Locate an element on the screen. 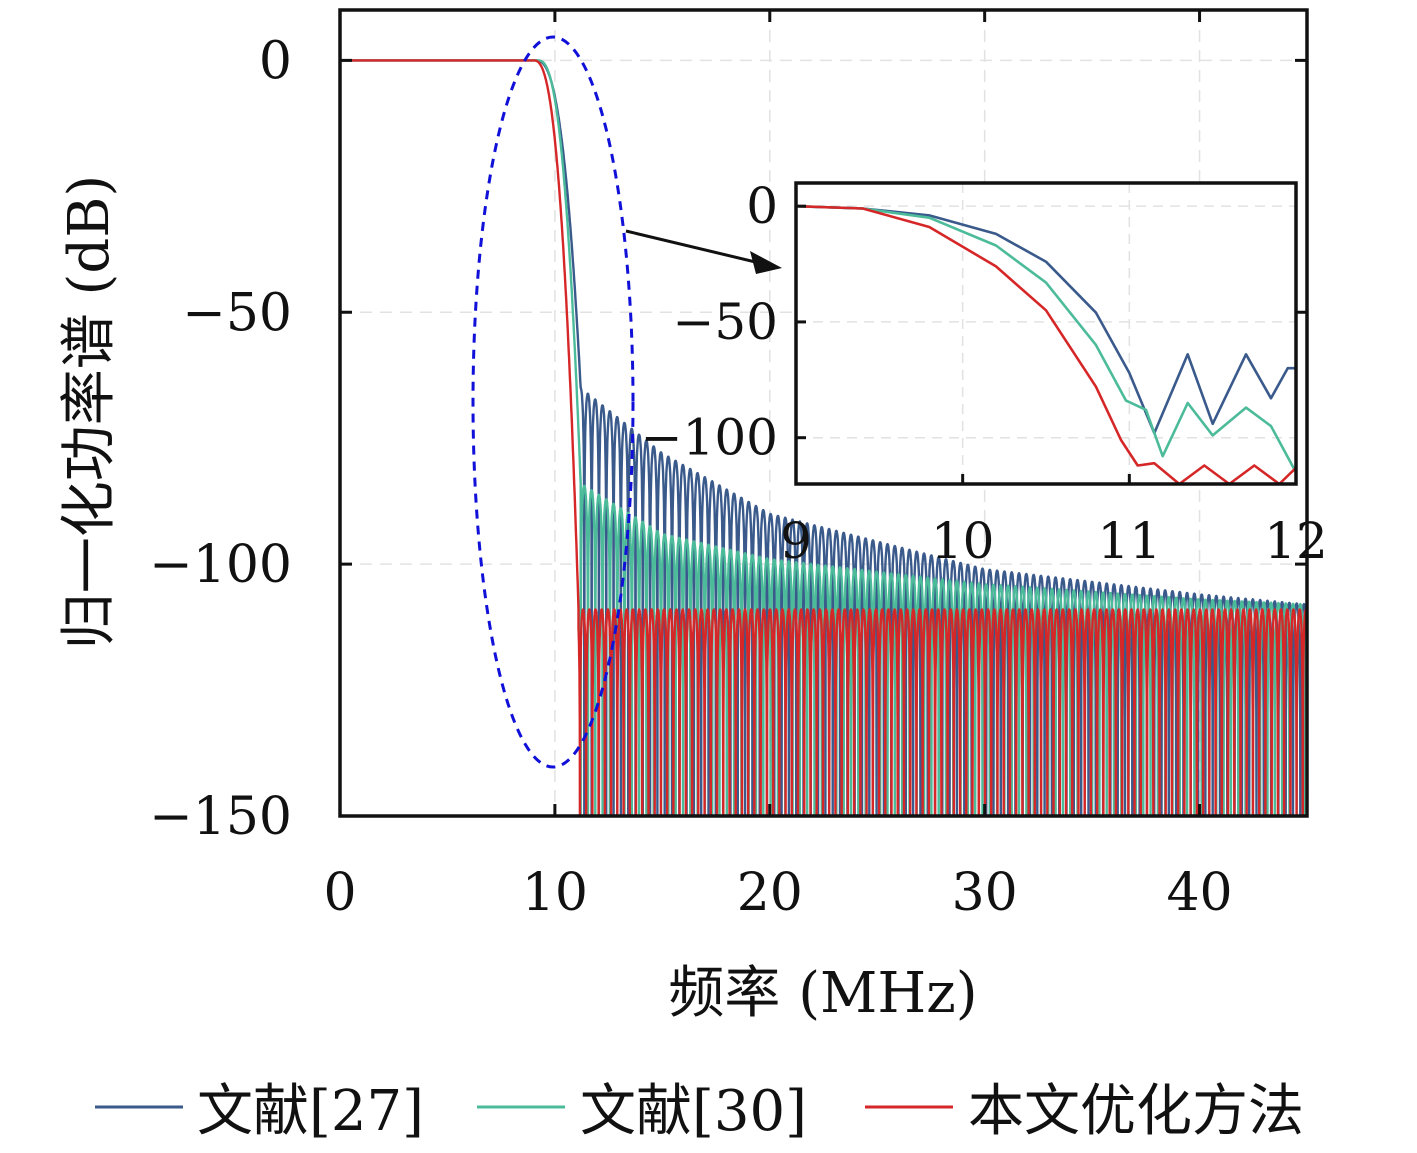 Image resolution: width=1417 pixels, height=1153 pixels. y-tick-label: 0 is located at coordinates (275, 61).